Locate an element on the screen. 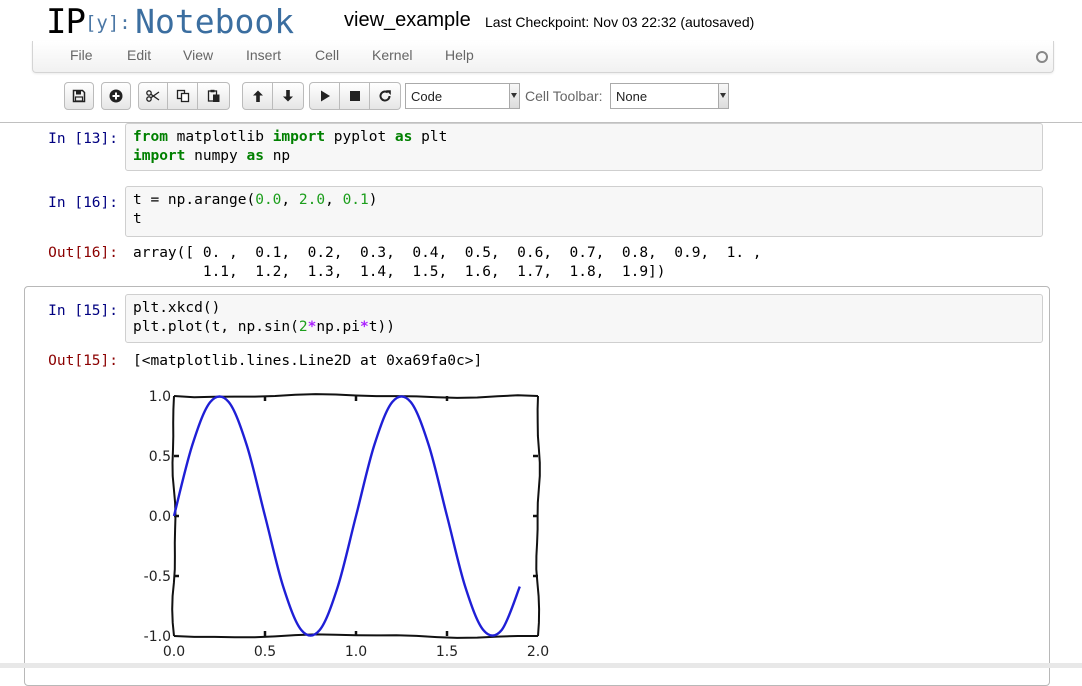 Image resolution: width=1082 pixels, height=686 pixels. cut-button is located at coordinates (153, 96).